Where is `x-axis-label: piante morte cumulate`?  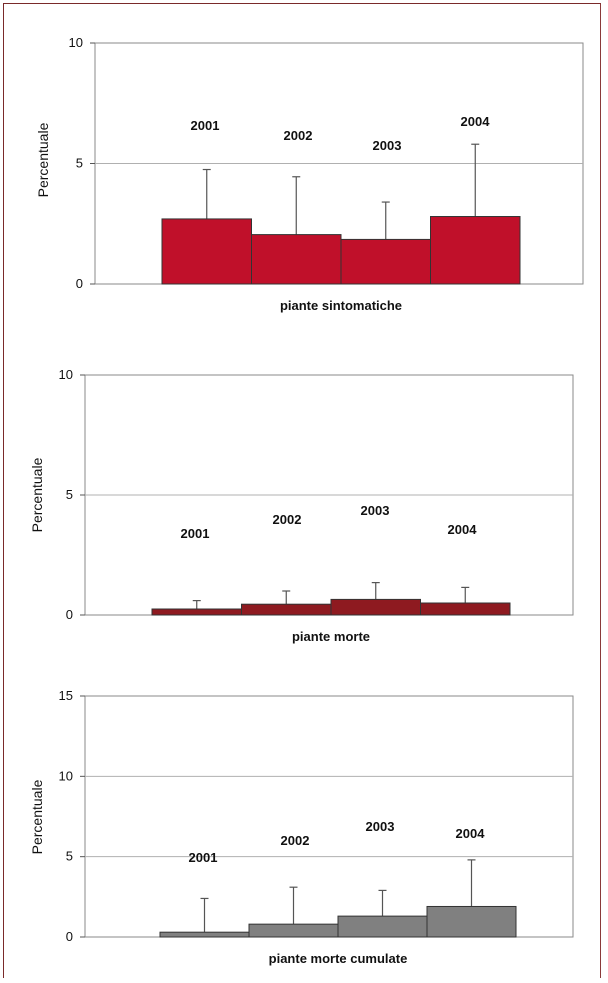 x-axis-label: piante morte cumulate is located at coordinates (338, 958).